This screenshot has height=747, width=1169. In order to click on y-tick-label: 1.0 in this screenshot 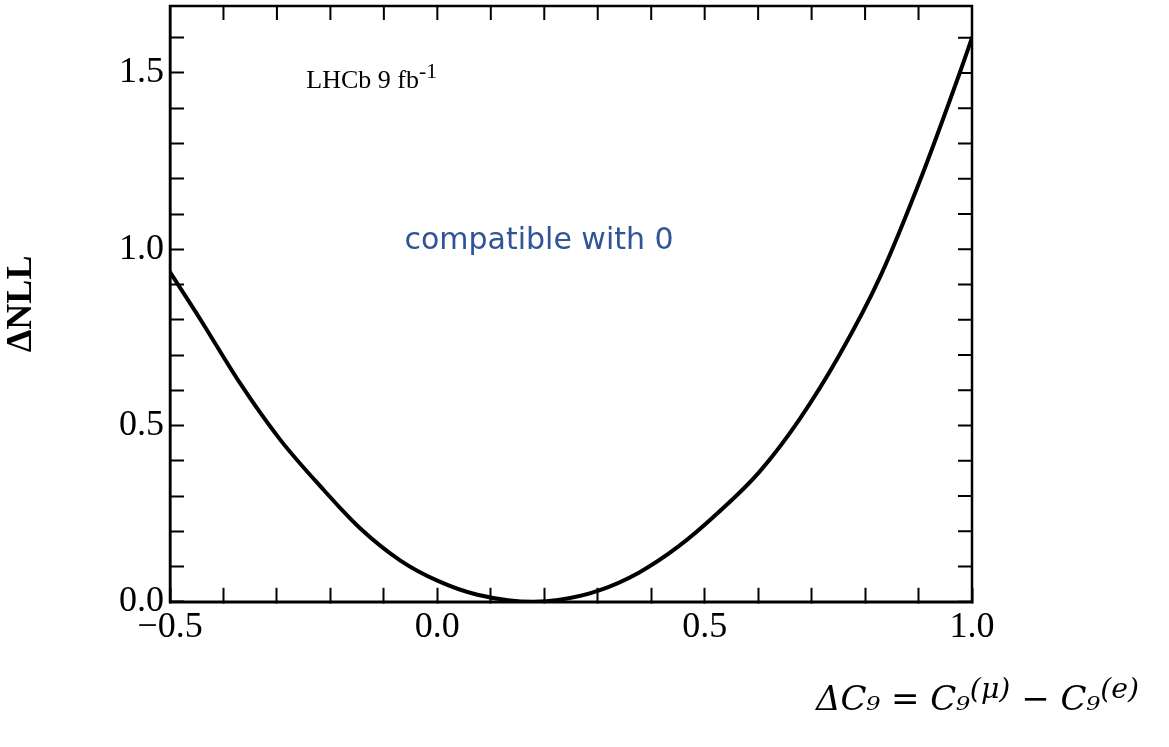, I will do `click(141, 246)`.